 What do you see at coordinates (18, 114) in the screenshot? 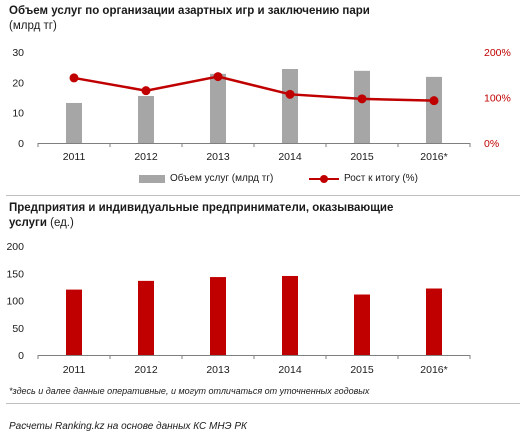
I see `y-left-tick-label: 10` at bounding box center [18, 114].